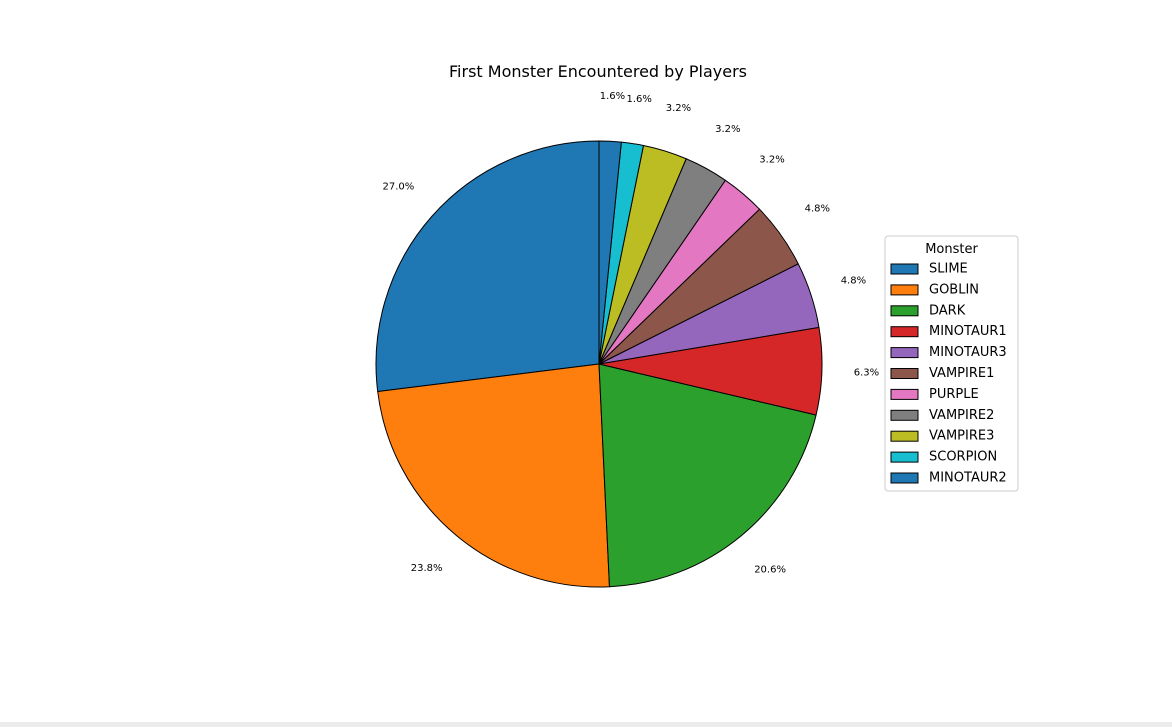 The width and height of the screenshot is (1172, 727). Describe the element at coordinates (968, 352) in the screenshot. I see `legend-label-minotaur3: MINOTAUR3` at that location.